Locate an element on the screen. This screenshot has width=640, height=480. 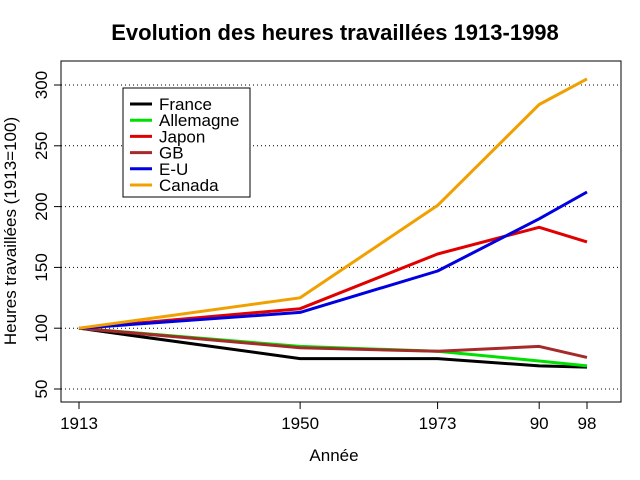
x-tick-label: 98 is located at coordinates (587, 423).